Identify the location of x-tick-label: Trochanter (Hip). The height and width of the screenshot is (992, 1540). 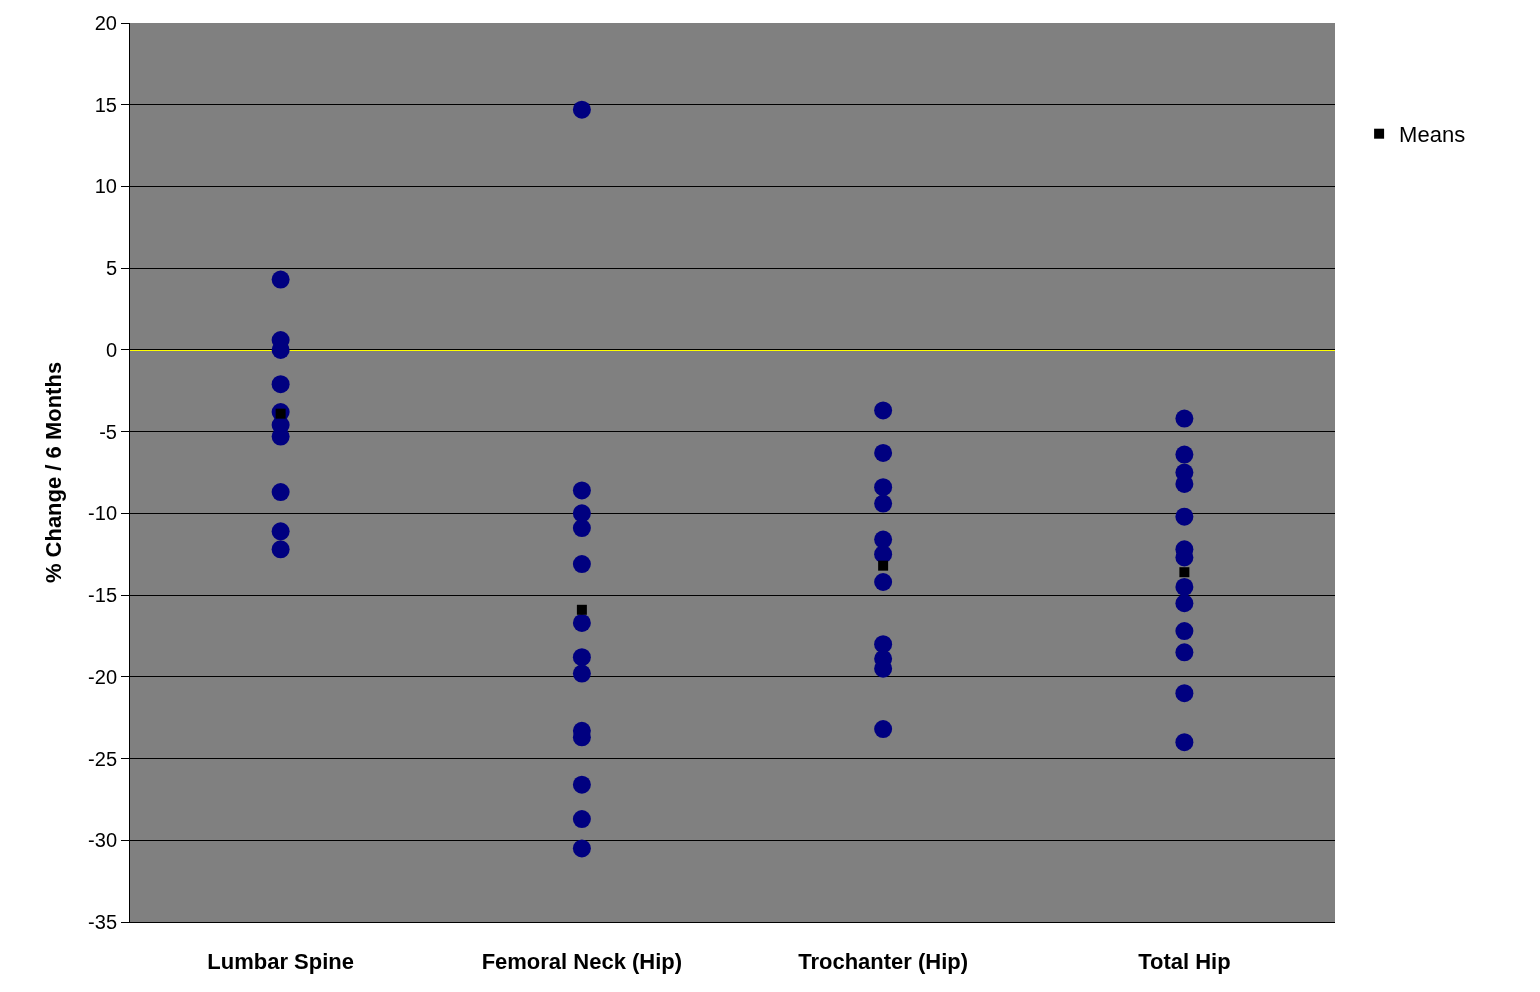
(883, 962).